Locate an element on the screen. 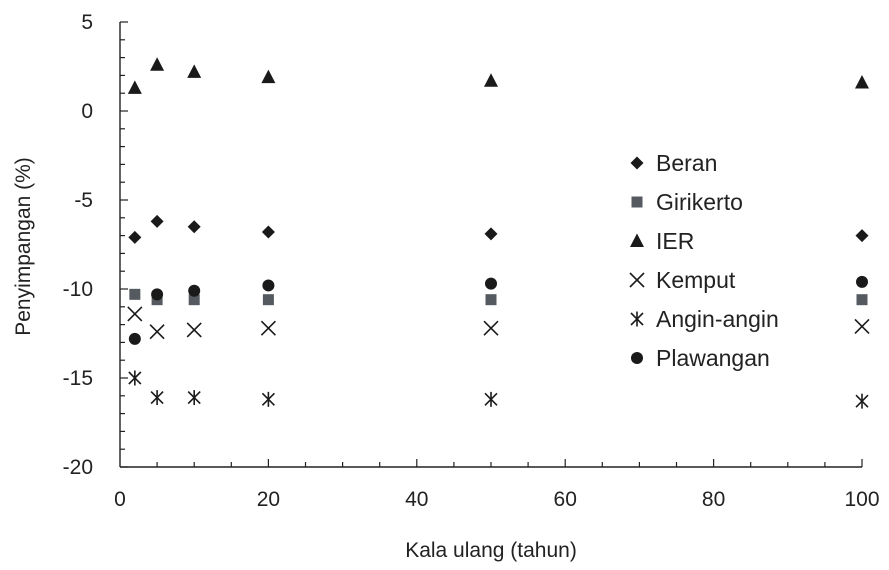  x-tick-label: 0 is located at coordinates (120, 499).